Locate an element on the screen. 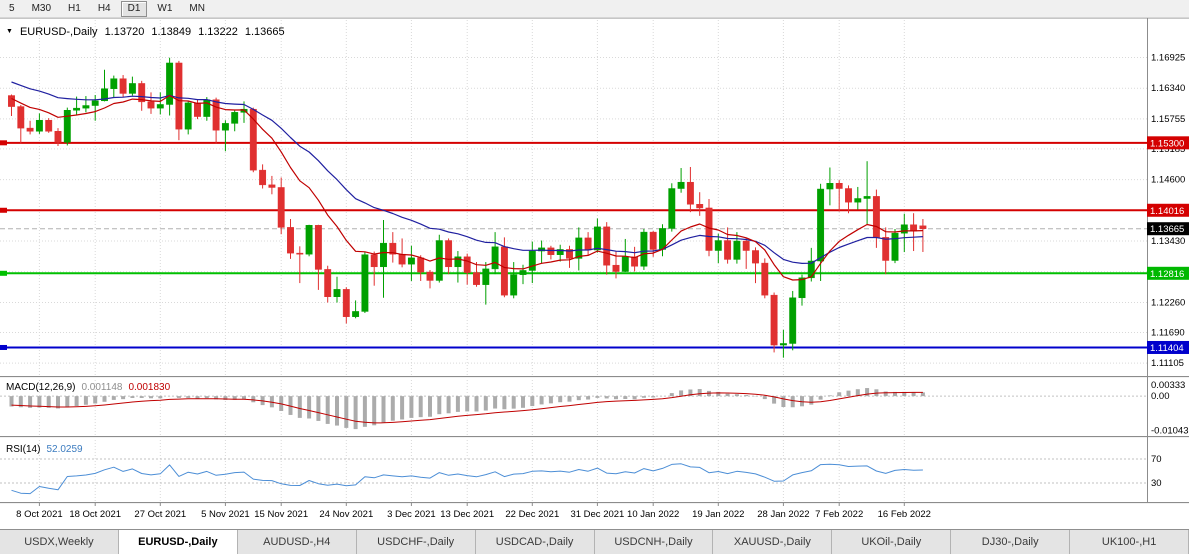  svg-text: 1.14016 is located at coordinates (1167, 211).